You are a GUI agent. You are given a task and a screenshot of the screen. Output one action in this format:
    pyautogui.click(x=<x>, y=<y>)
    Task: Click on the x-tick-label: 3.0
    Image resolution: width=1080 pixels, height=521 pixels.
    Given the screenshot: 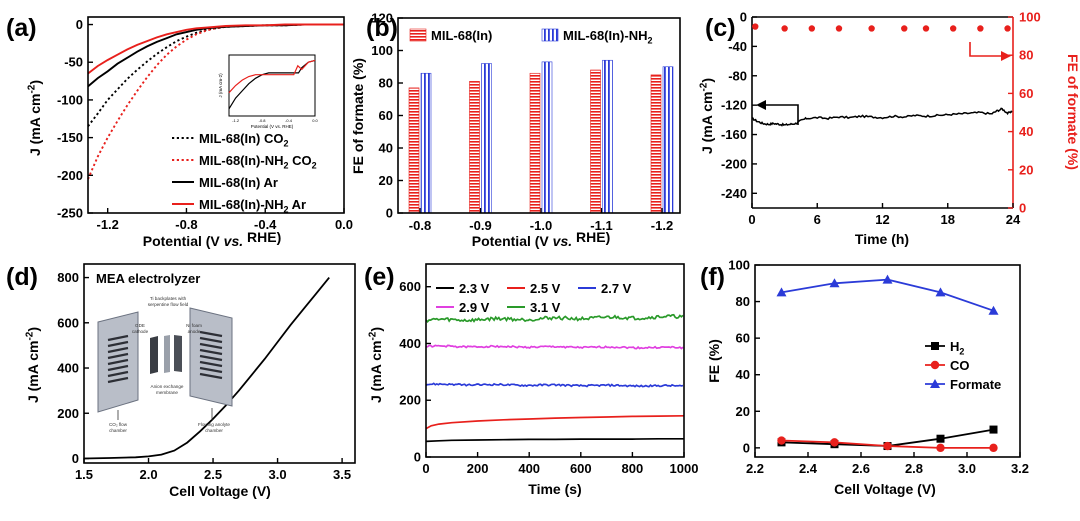 What is the action you would take?
    pyautogui.click(x=967, y=468)
    